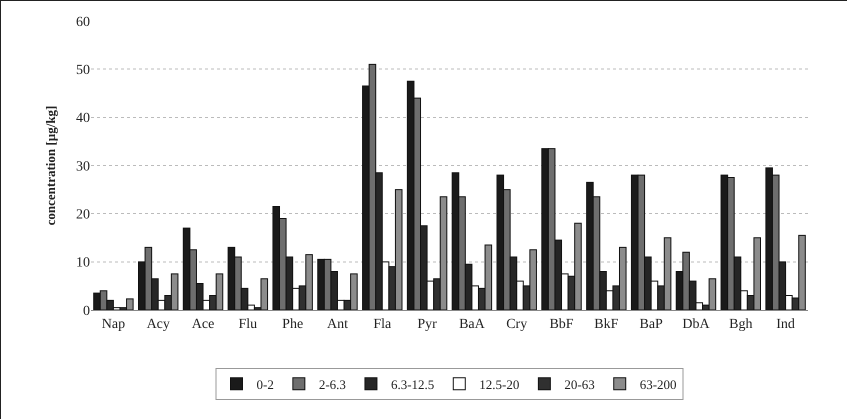 The height and width of the screenshot is (419, 847). I want to click on y-tick-label: 0, so click(86, 311).